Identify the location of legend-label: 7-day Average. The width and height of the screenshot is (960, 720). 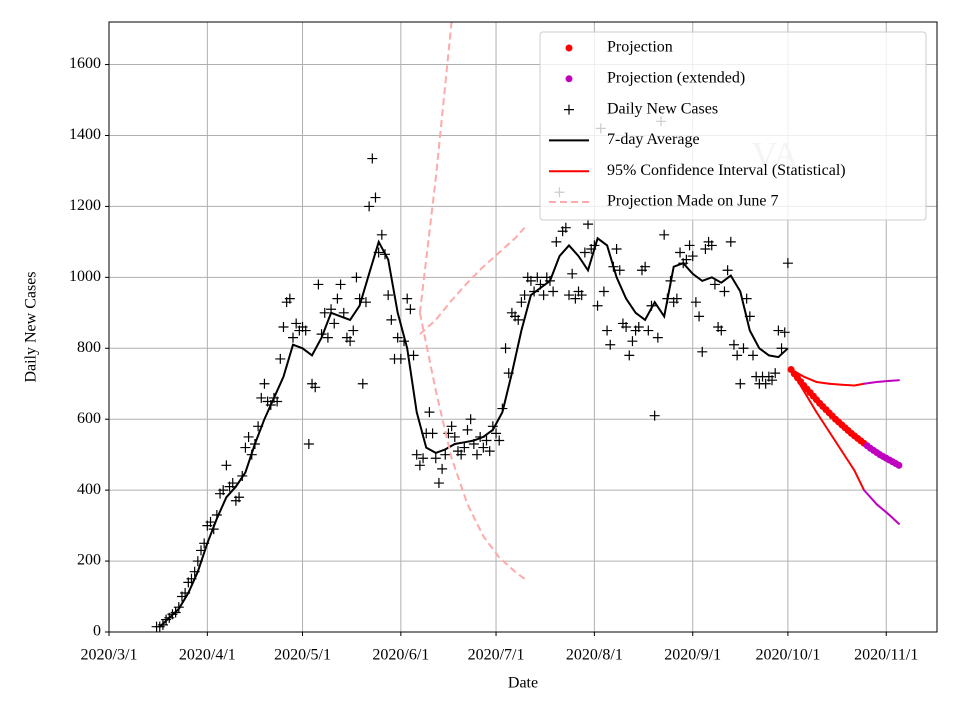
(653, 139).